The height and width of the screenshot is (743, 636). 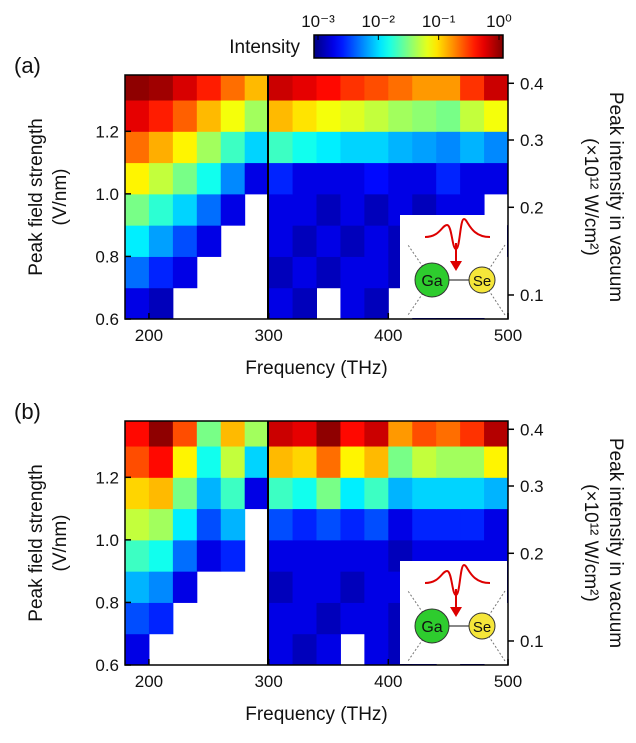 What do you see at coordinates (408, 46) in the screenshot?
I see `colorbar` at bounding box center [408, 46].